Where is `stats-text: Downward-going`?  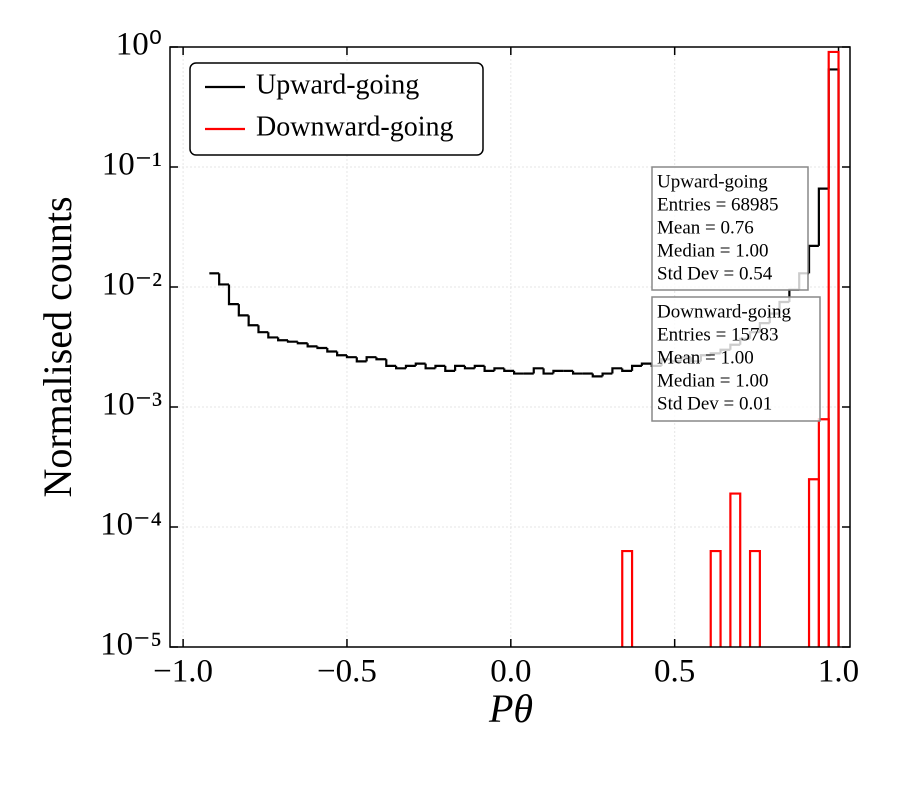 stats-text: Downward-going is located at coordinates (724, 311).